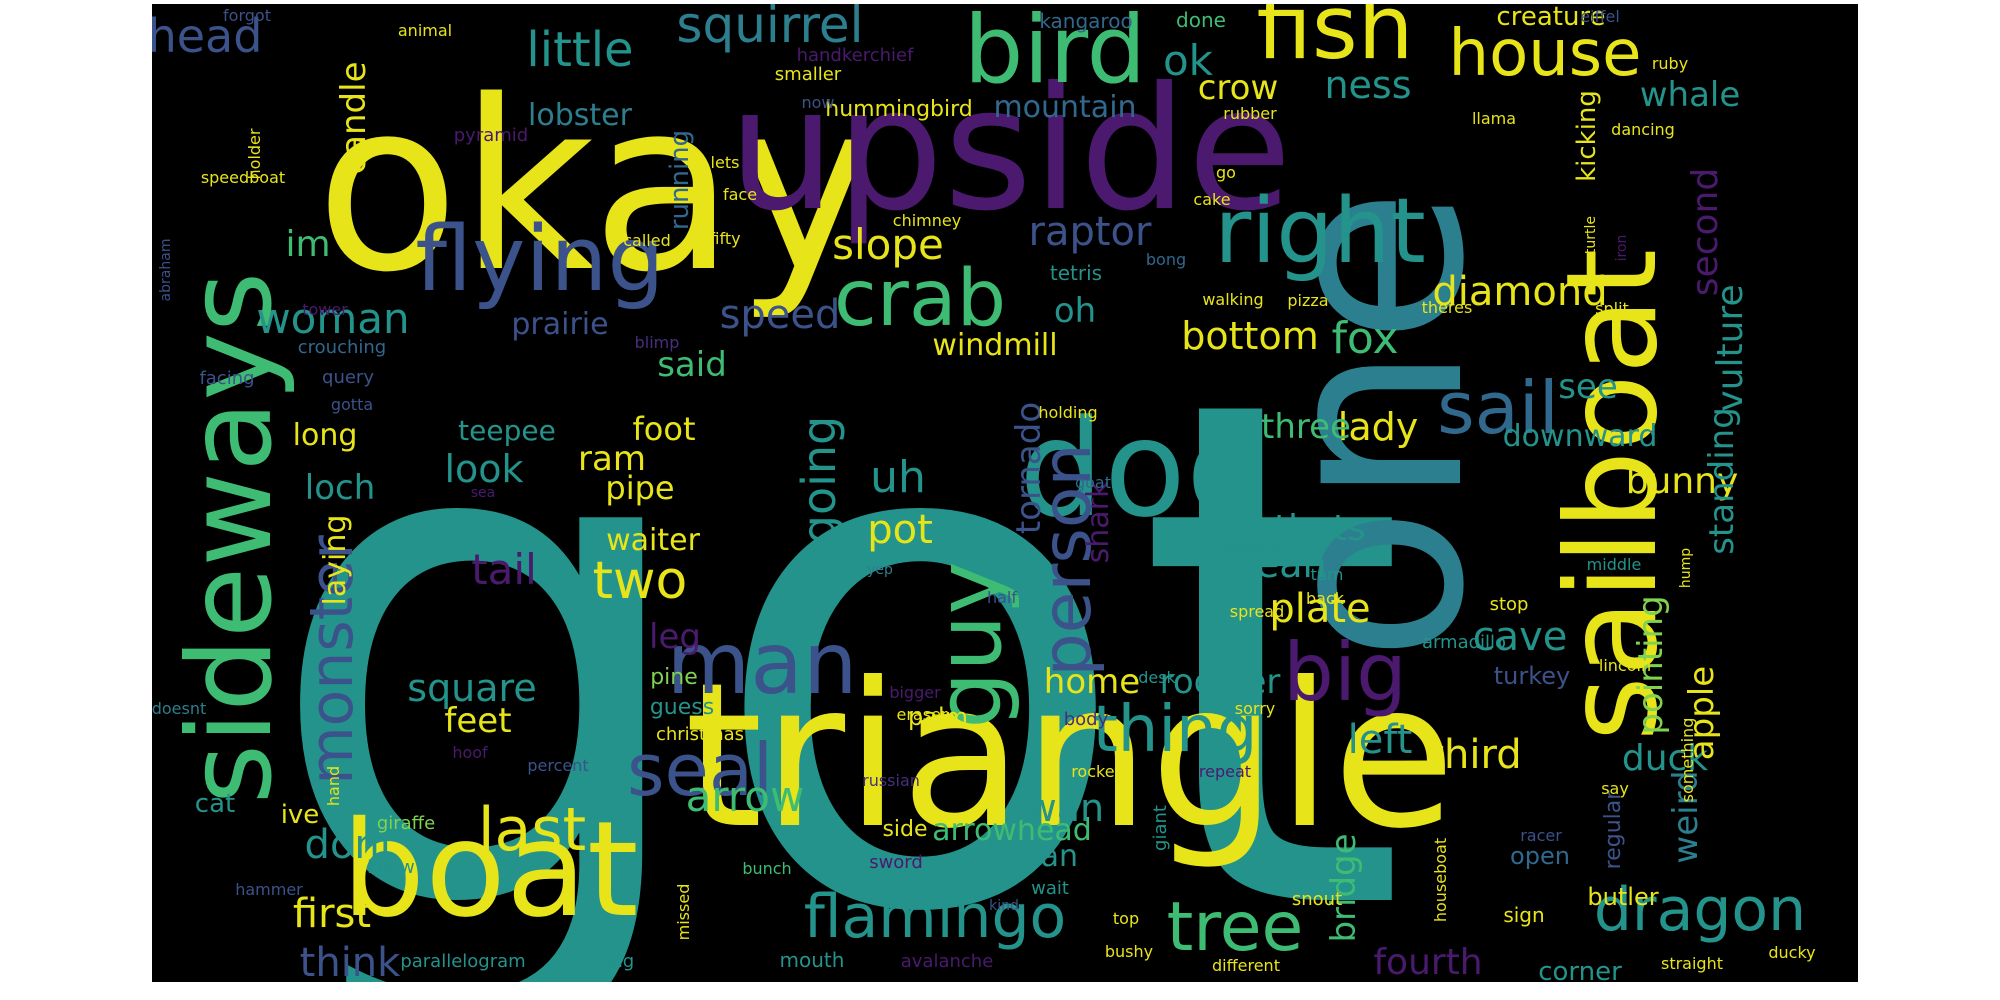  I want to click on word-pointing: pointing, so click(1651, 664).